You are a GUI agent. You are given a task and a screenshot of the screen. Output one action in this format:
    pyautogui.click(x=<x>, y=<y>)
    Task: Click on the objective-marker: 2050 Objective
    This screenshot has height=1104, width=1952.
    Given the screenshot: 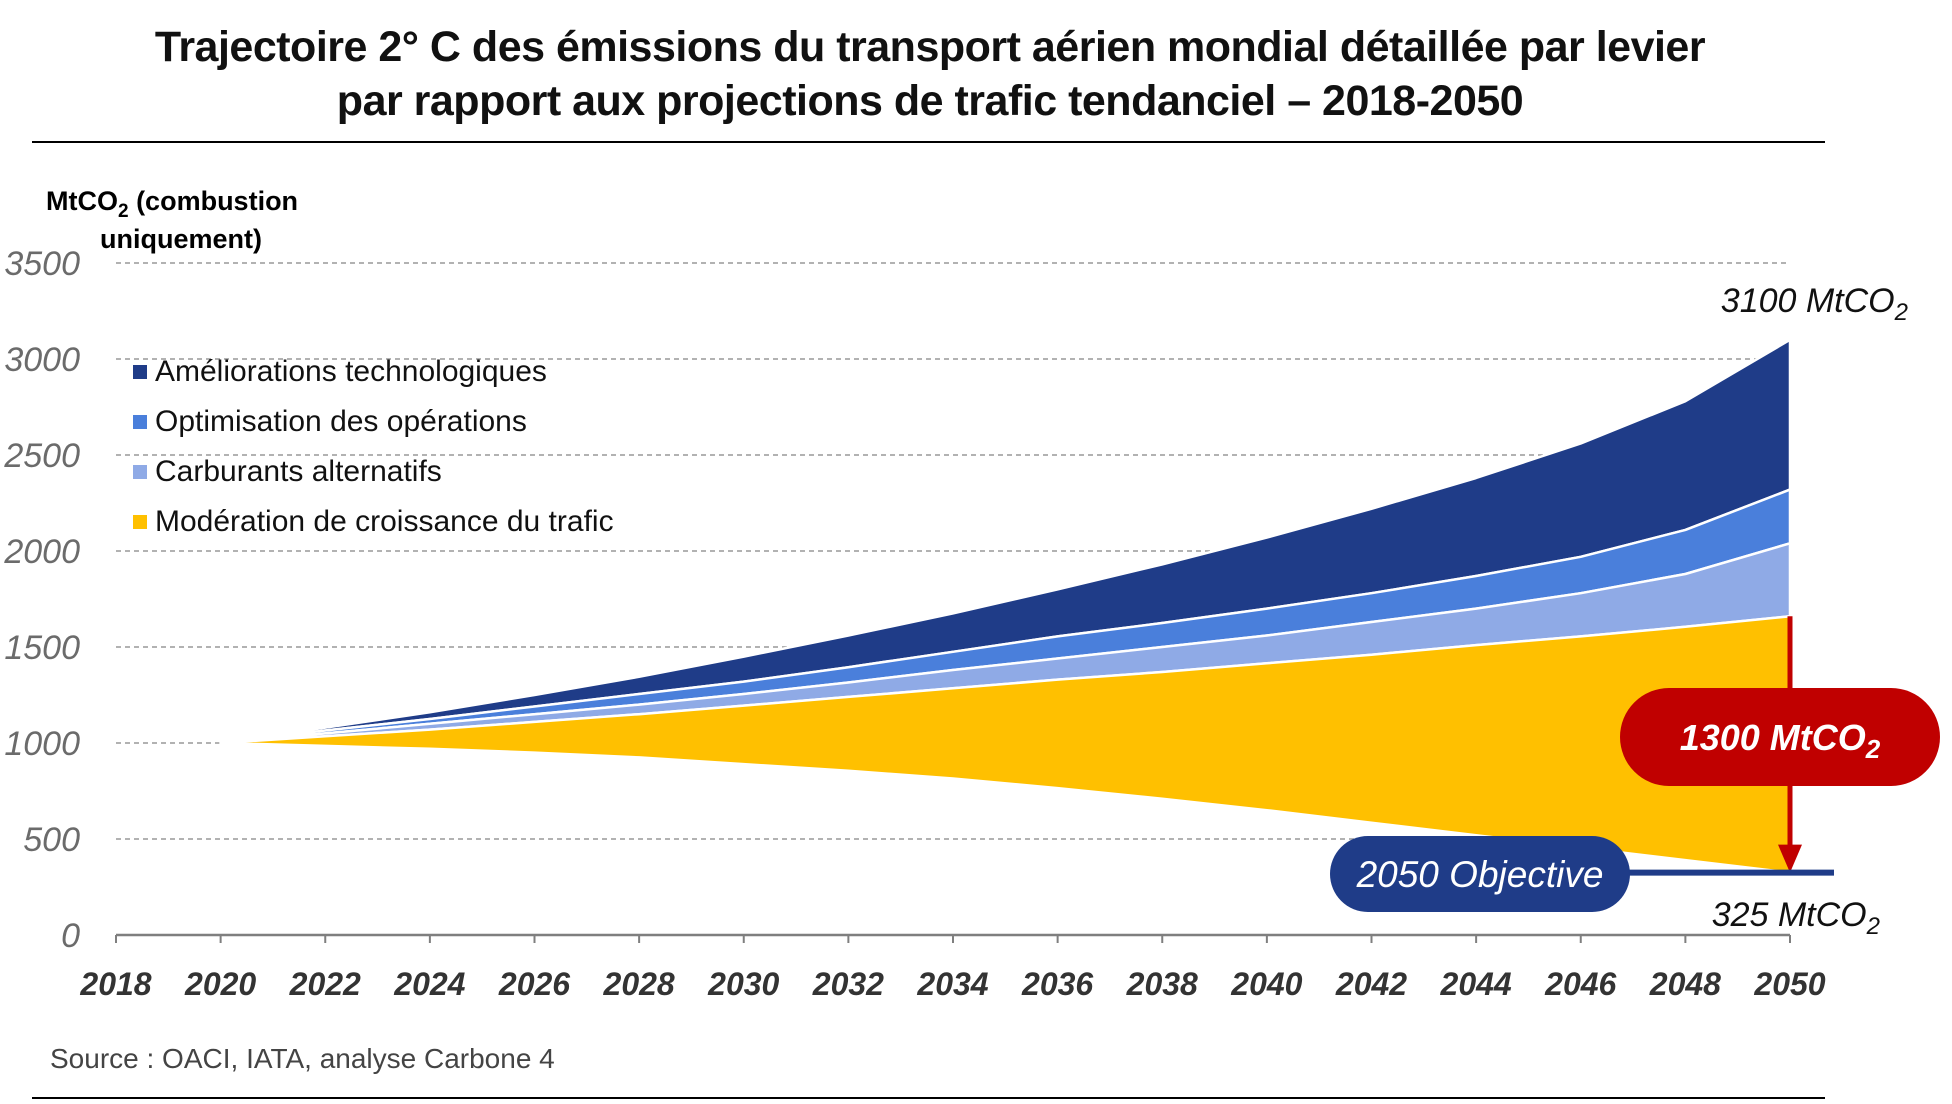 What is the action you would take?
    pyautogui.click(x=1582, y=874)
    